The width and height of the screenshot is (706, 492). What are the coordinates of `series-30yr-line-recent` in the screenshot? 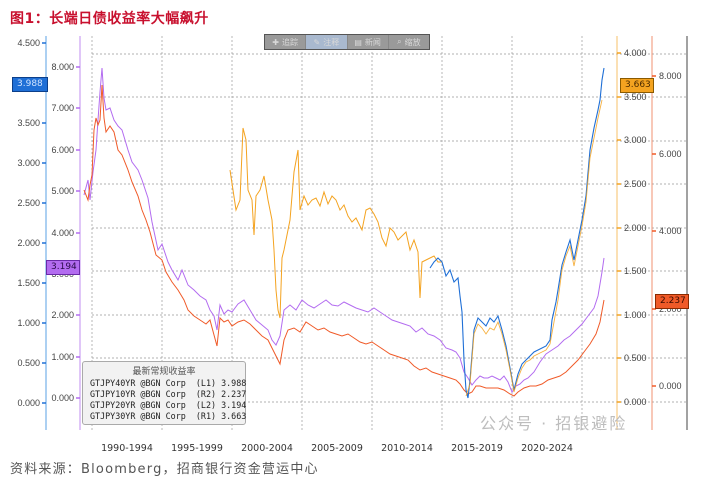 It's located at (534, 248).